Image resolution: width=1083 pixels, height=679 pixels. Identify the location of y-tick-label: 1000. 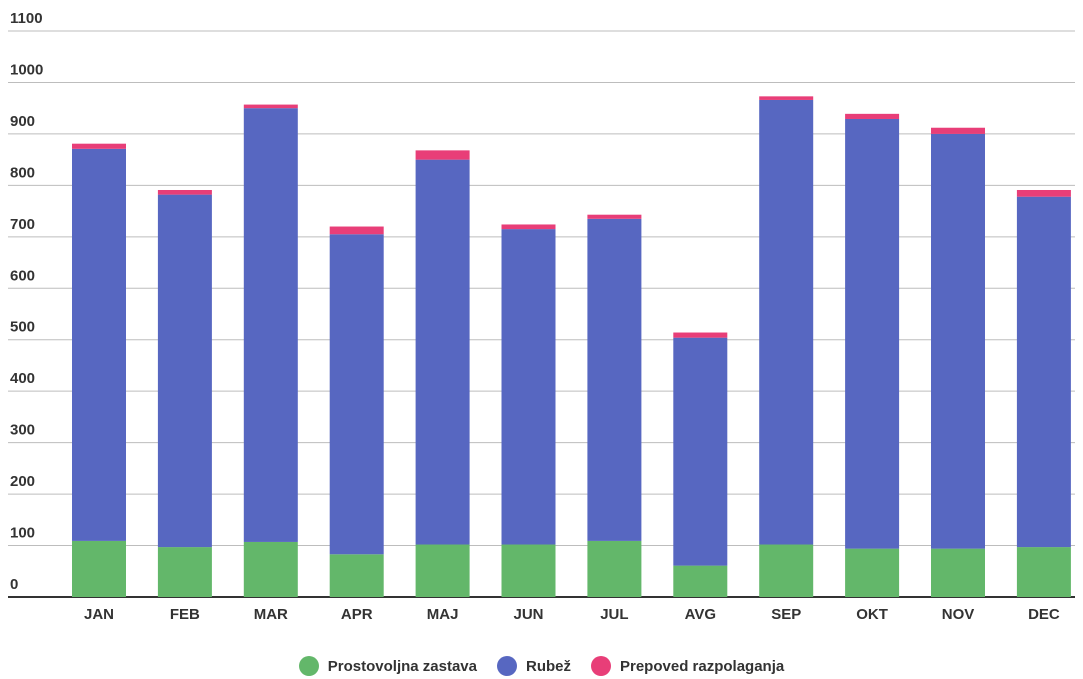
(26, 69).